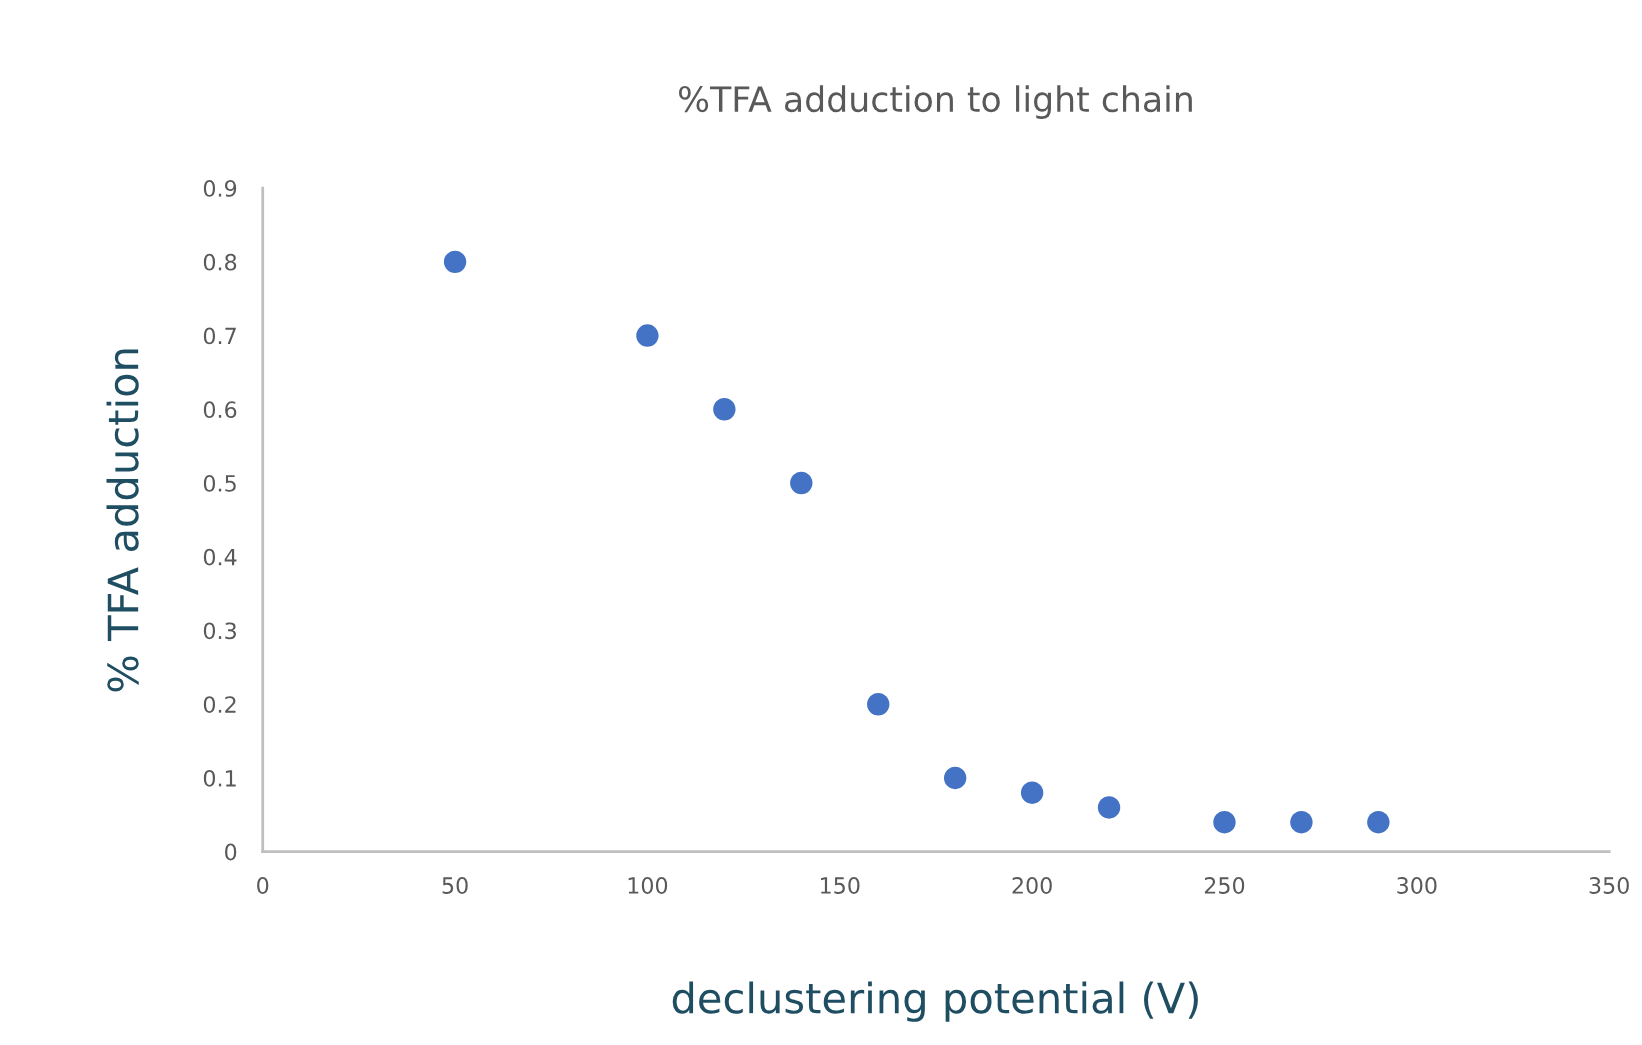 This screenshot has height=1045, width=1642. What do you see at coordinates (1224, 885) in the screenshot?
I see `x-tick-label: 250` at bounding box center [1224, 885].